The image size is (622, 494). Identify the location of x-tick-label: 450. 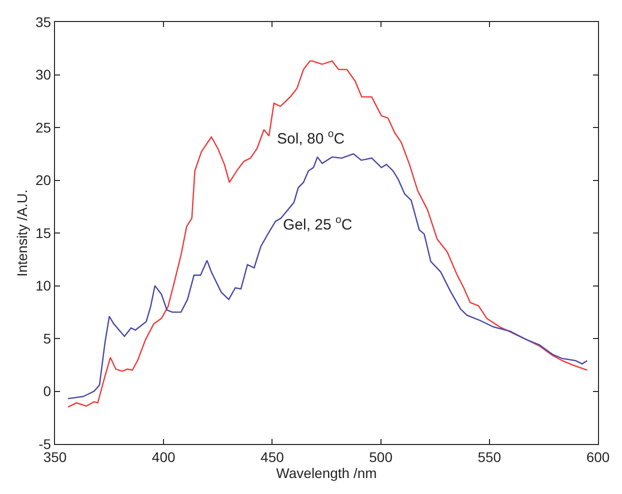
(272, 456).